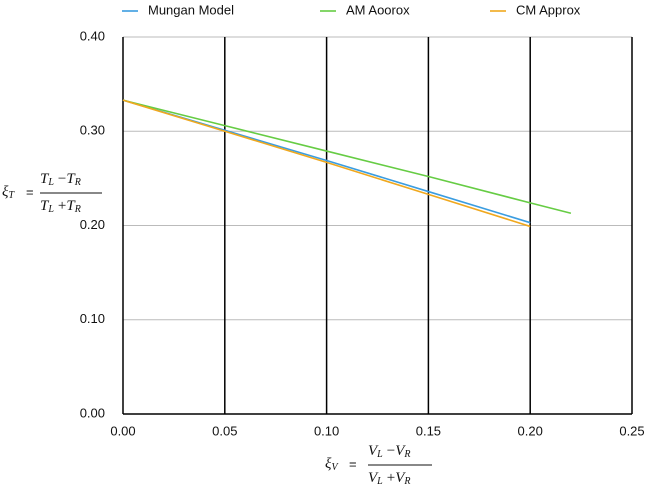  What do you see at coordinates (92, 35) in the screenshot?
I see `y-tick-label: 0.40` at bounding box center [92, 35].